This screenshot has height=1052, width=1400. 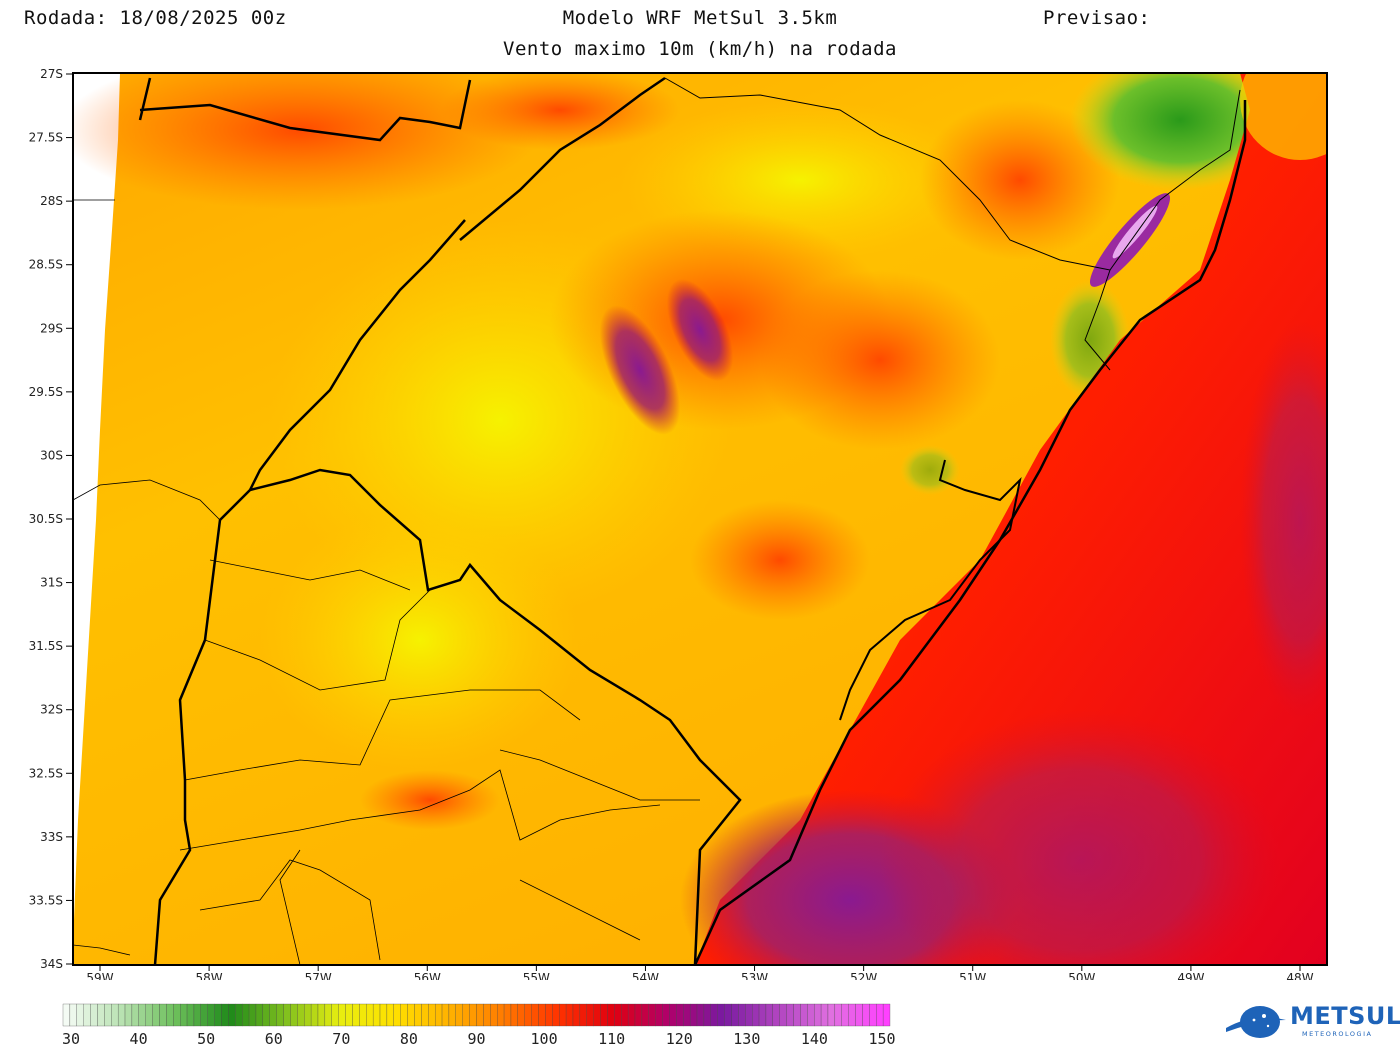 What do you see at coordinates (544, 1039) in the screenshot?
I see `colorbar-label: 100` at bounding box center [544, 1039].